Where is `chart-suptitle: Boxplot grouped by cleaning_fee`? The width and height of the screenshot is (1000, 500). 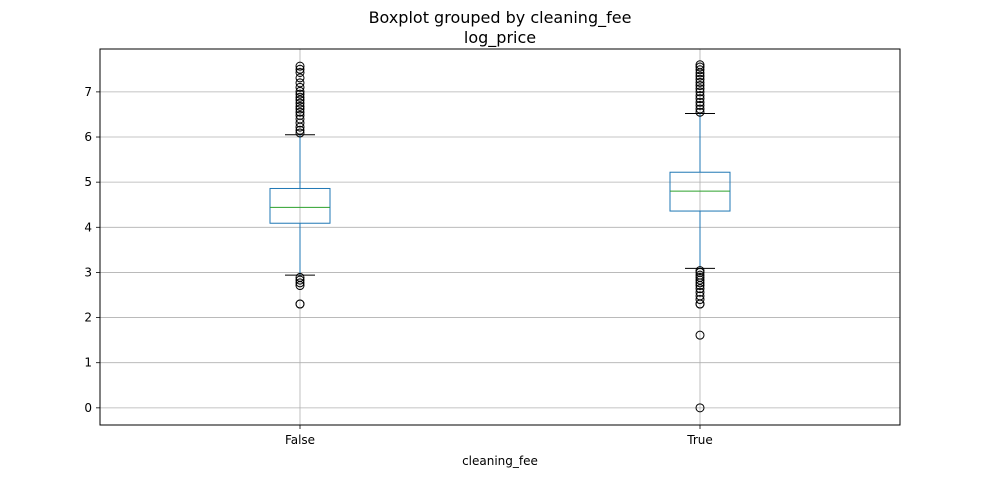
chart-suptitle: Boxplot grouped by cleaning_fee is located at coordinates (500, 18).